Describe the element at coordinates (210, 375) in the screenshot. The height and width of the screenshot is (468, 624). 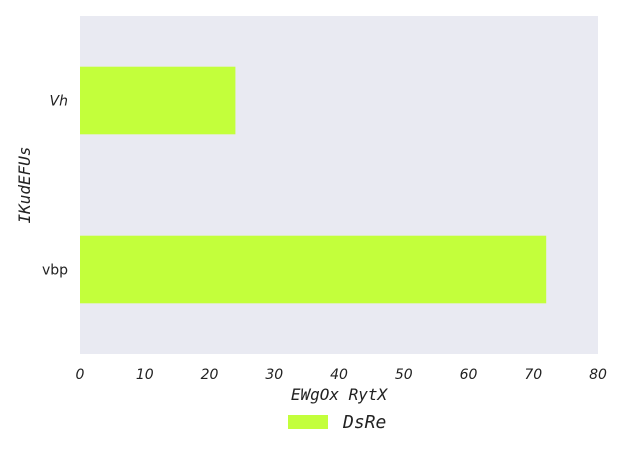
I see `x-tick-label: 20` at that location.